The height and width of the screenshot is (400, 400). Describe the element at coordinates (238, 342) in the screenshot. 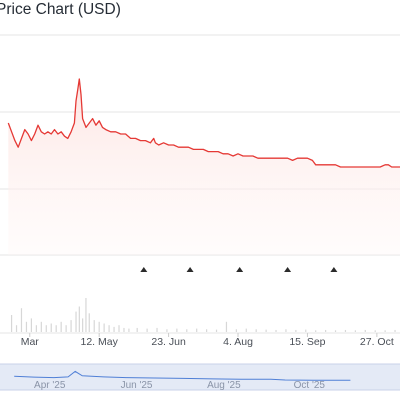

I see `x-tick-label-3: 4. Aug` at that location.